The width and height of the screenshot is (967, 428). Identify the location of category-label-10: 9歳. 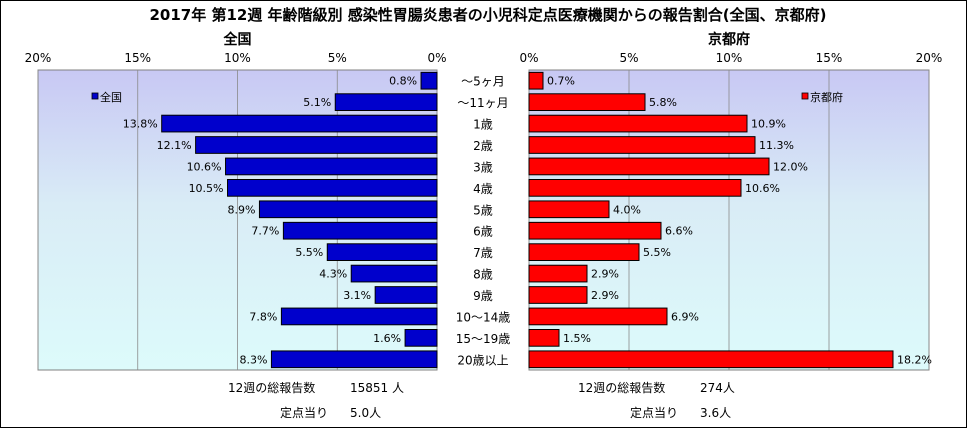
(483, 296).